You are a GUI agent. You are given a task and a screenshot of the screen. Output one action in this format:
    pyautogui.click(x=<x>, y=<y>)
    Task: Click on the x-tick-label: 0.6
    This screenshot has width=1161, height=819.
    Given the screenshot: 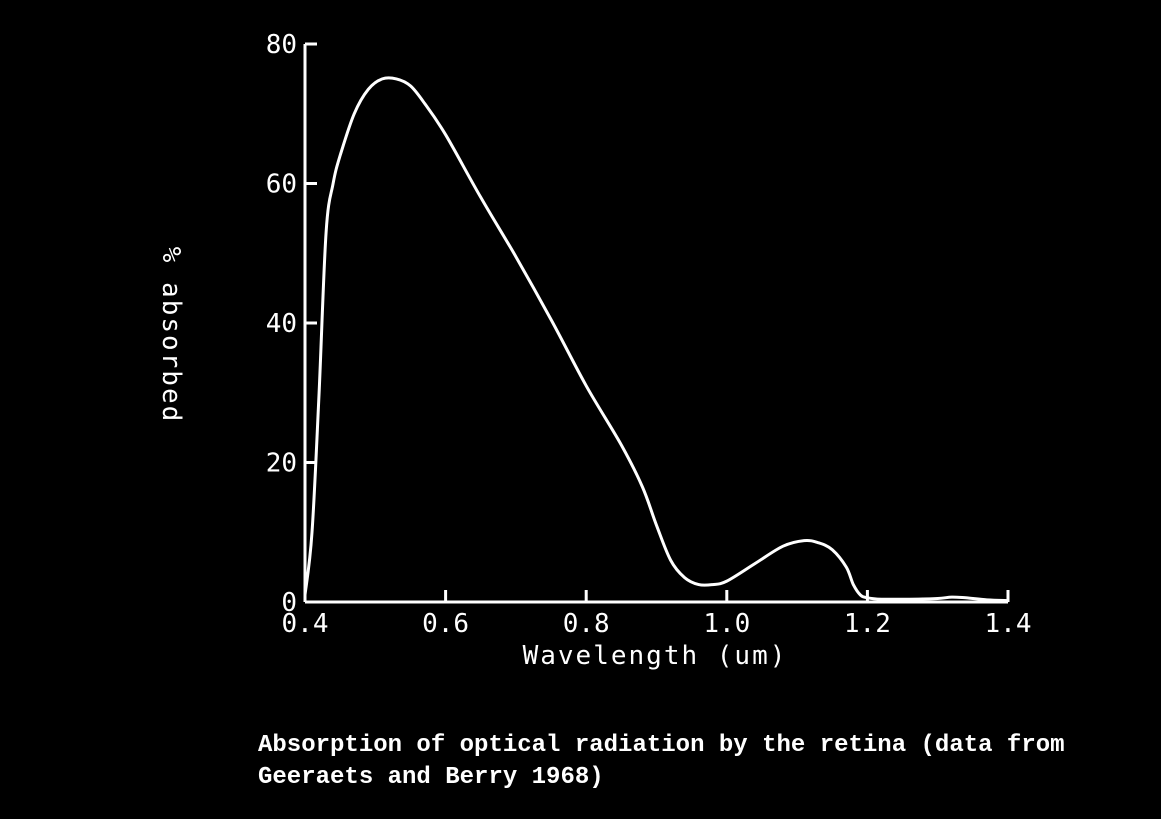 What is the action you would take?
    pyautogui.click(x=445, y=624)
    